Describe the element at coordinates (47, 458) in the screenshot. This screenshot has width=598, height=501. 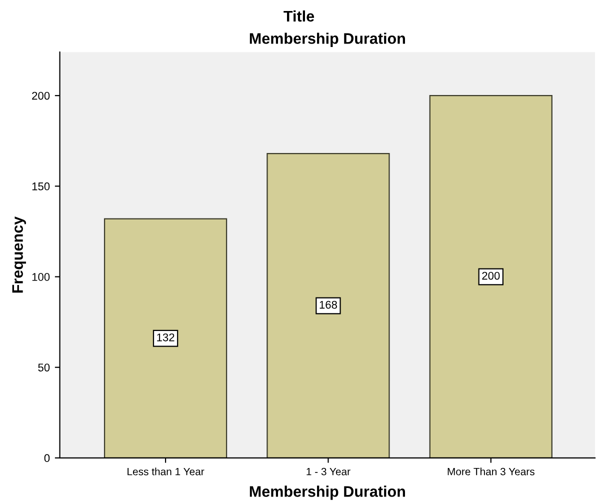
I see `y-tick-label: 0` at that location.